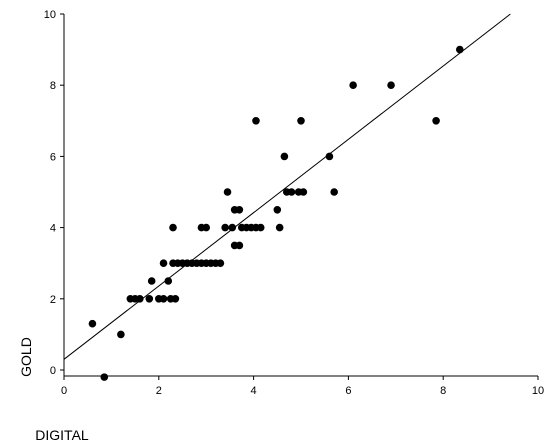 Image resolution: width=548 pixels, height=443 pixels. I want to click on y-tick-label: 8, so click(53, 86).